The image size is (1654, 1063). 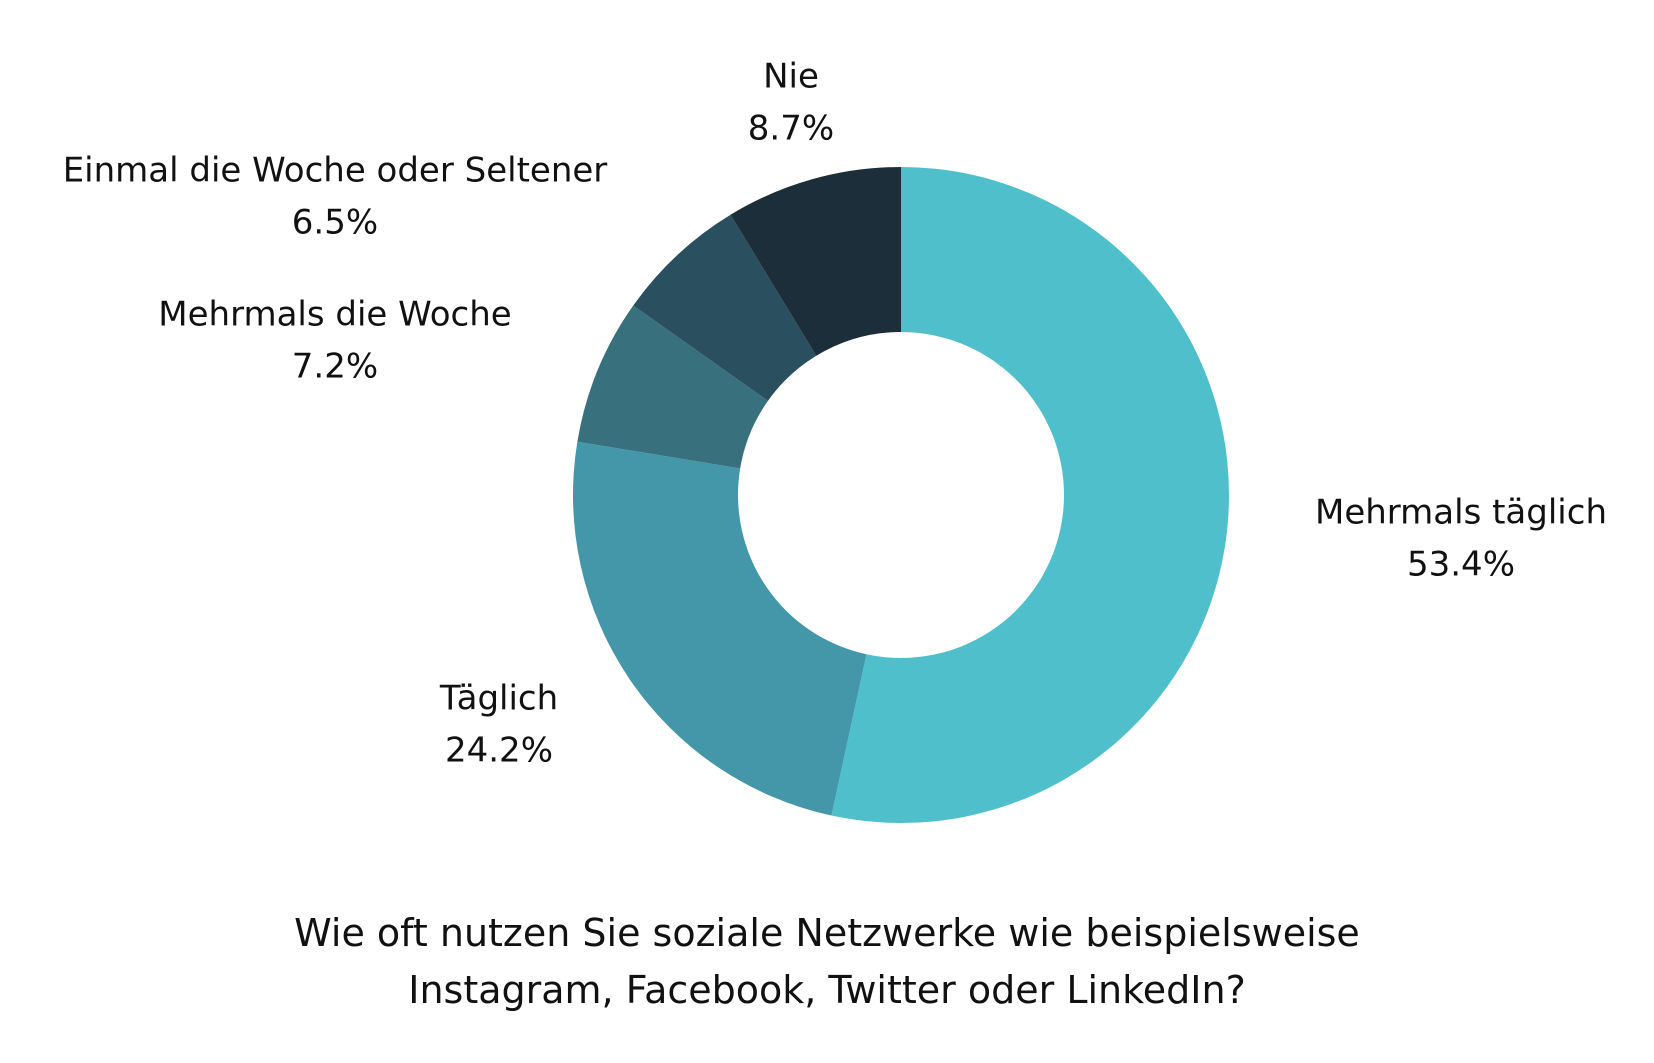 What do you see at coordinates (791, 77) in the screenshot?
I see `slice-label: Nie` at bounding box center [791, 77].